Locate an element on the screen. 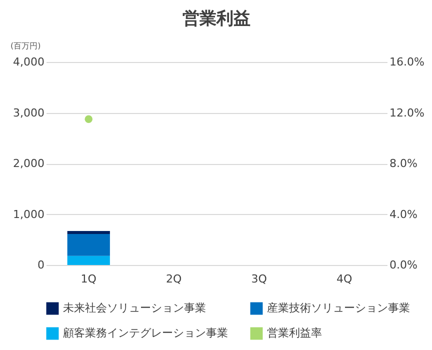  y-tick-label: 3,000 is located at coordinates (28, 113).